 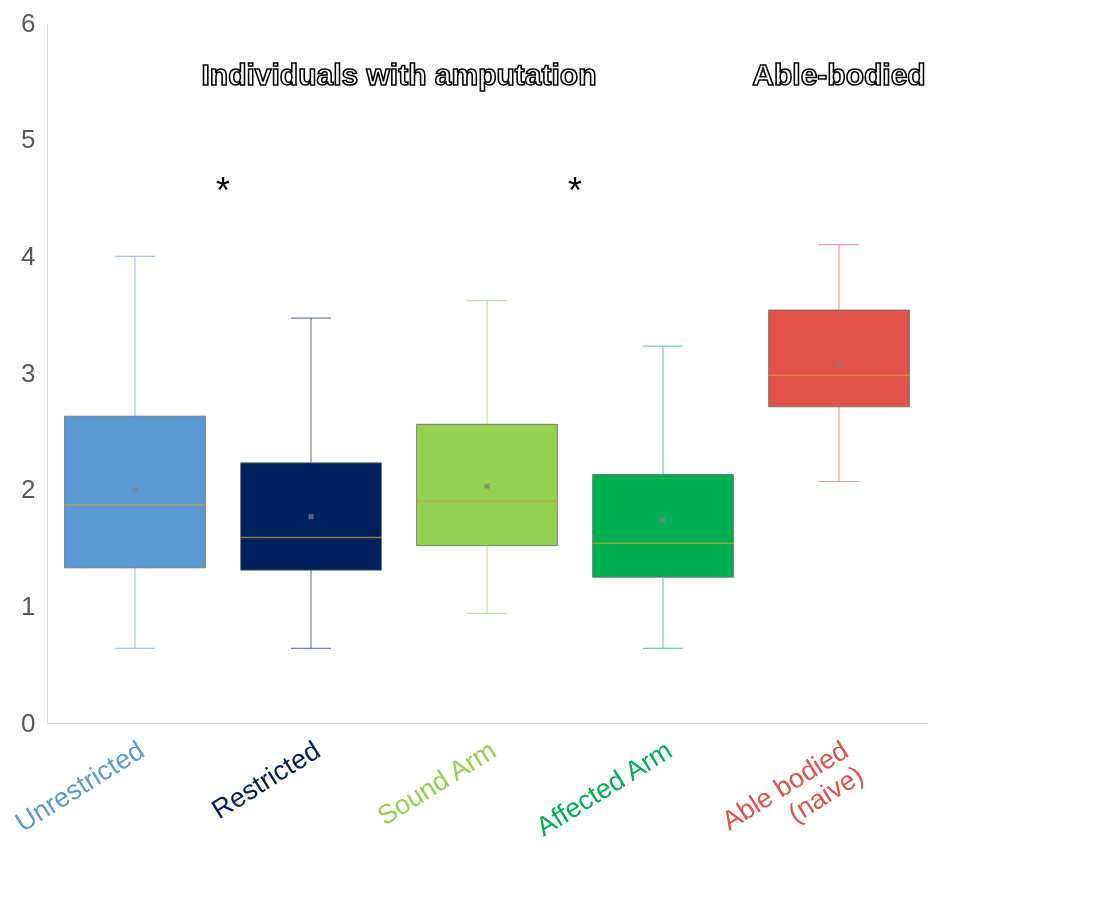 What do you see at coordinates (28, 372) in the screenshot?
I see `y-tick-label: 3` at bounding box center [28, 372].